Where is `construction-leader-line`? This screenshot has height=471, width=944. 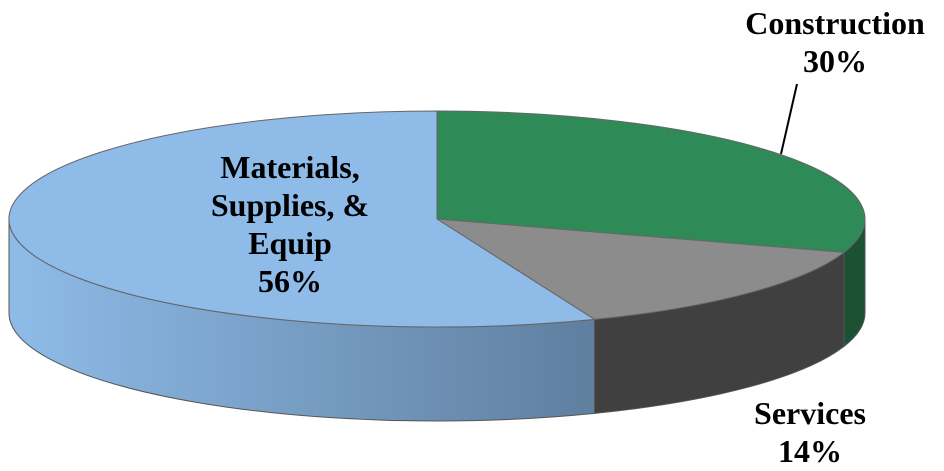
construction-leader-line is located at coordinates (789, 119).